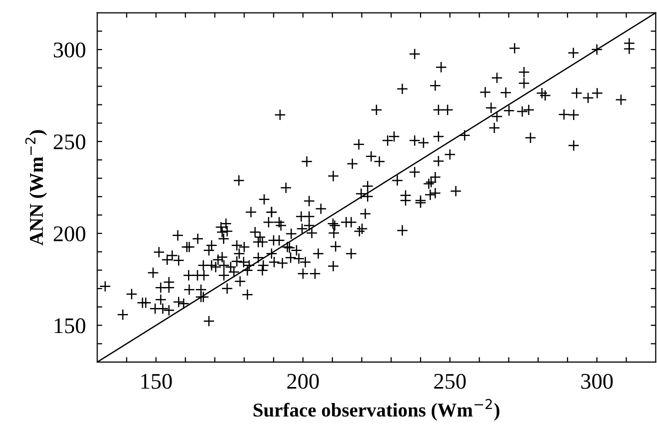 The width and height of the screenshot is (657, 426). Describe the element at coordinates (70, 142) in the screenshot. I see `y-tick-label: 250` at that location.